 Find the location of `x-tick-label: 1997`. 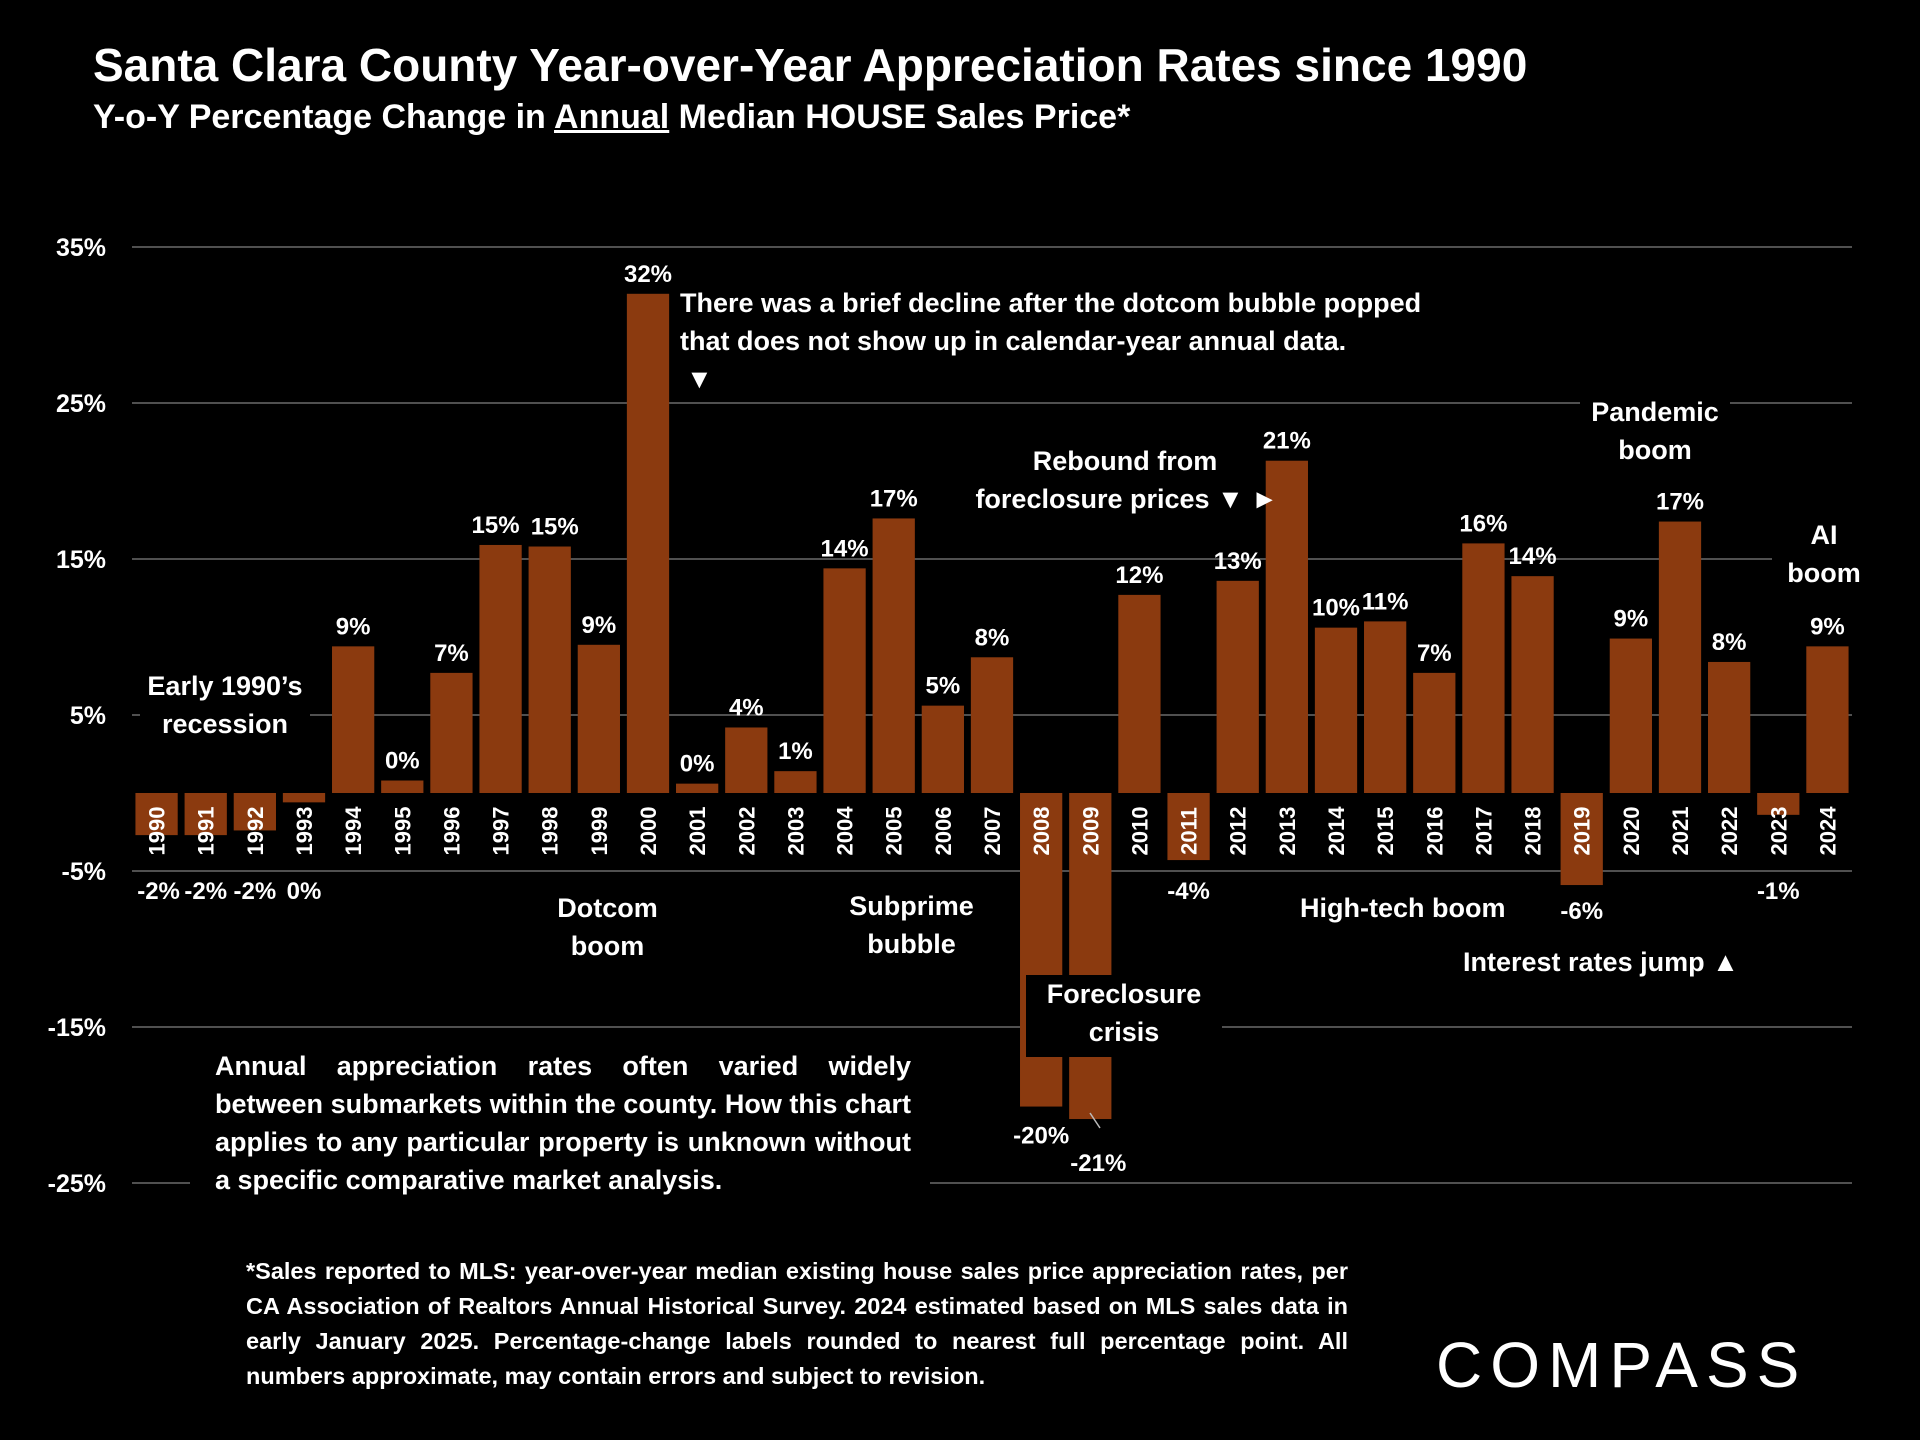

x-tick-label: 1997 is located at coordinates (501, 831).